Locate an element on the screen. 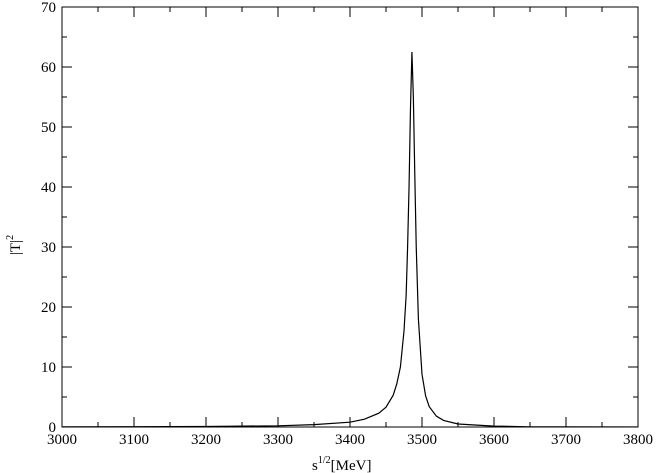 The image size is (664, 473). x-tick-label: 3400 is located at coordinates (350, 440).